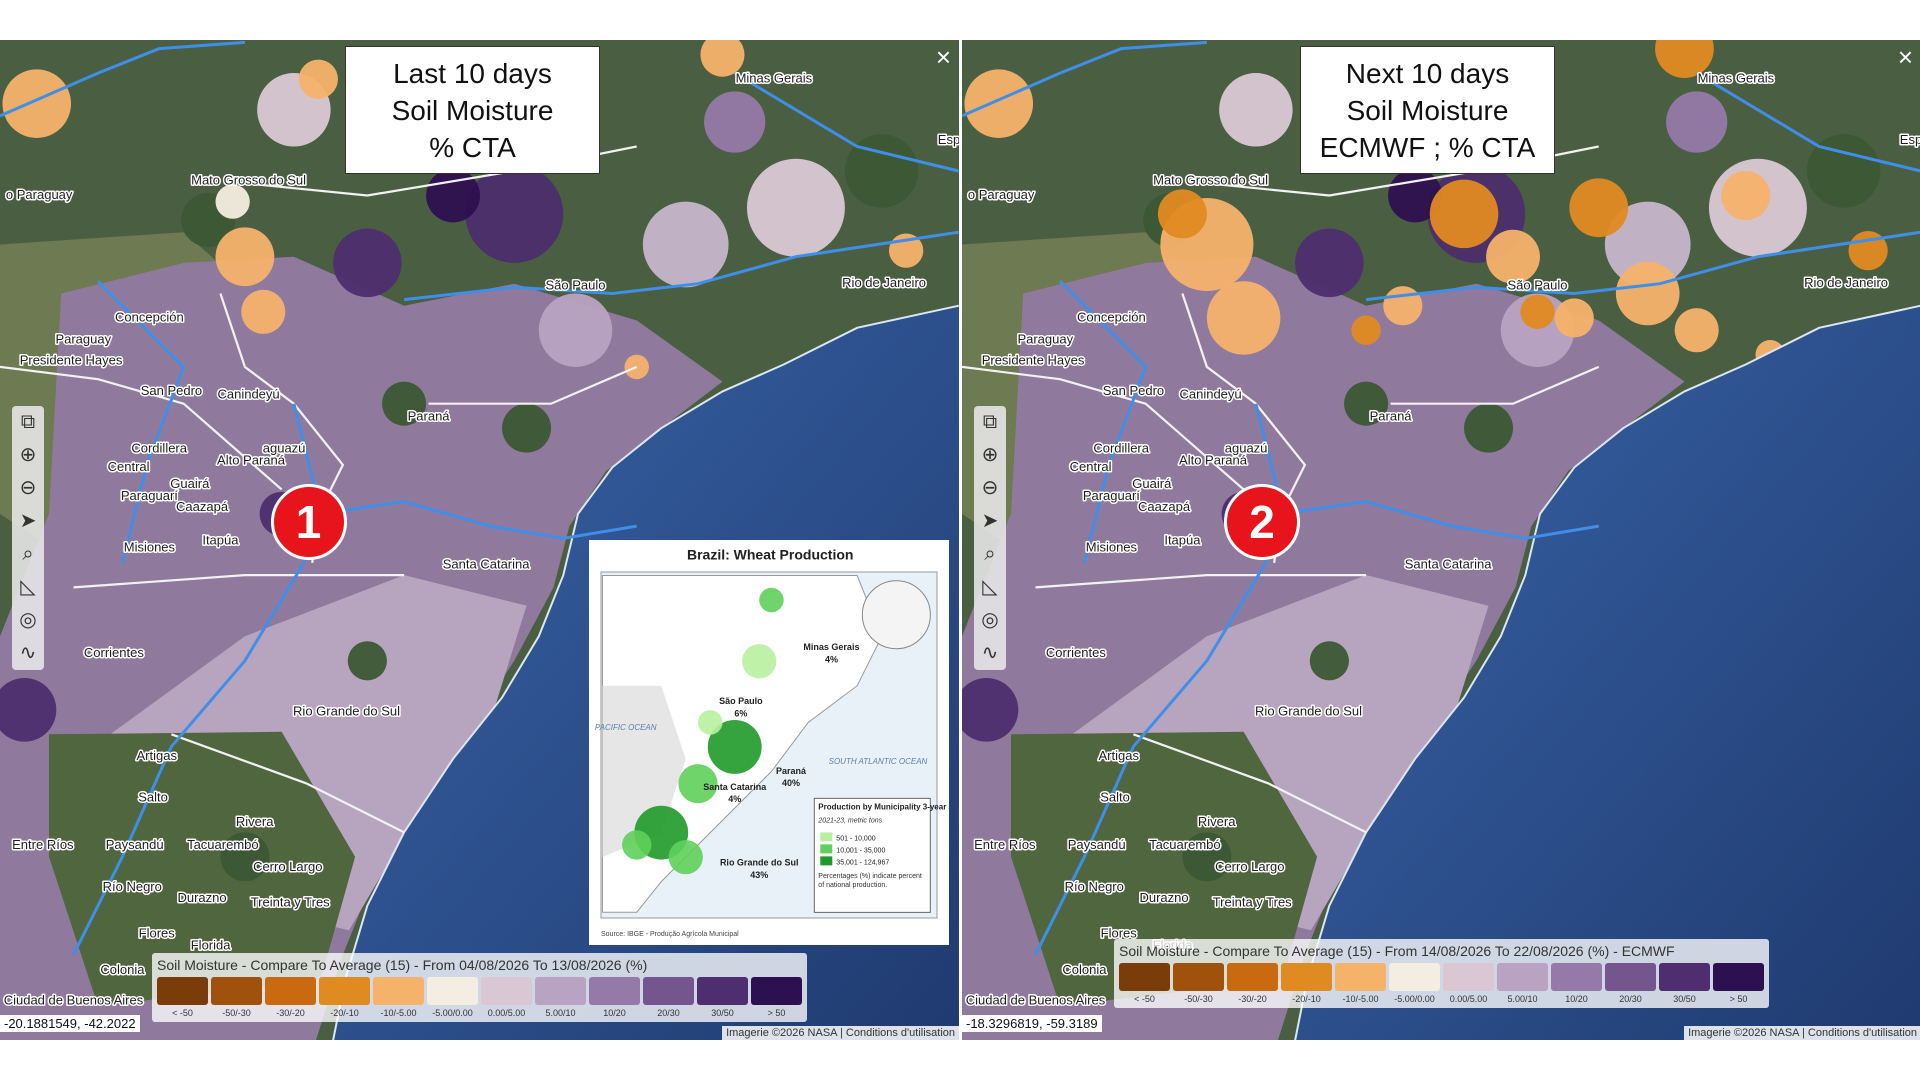  What do you see at coordinates (1246, 447) in the screenshot?
I see `place-label: aguazú` at bounding box center [1246, 447].